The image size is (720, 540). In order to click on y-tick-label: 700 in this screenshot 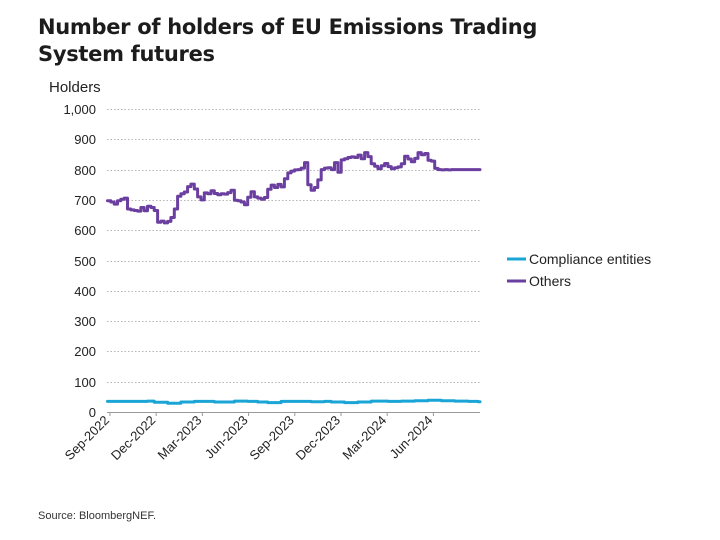, I will do `click(85, 200)`.